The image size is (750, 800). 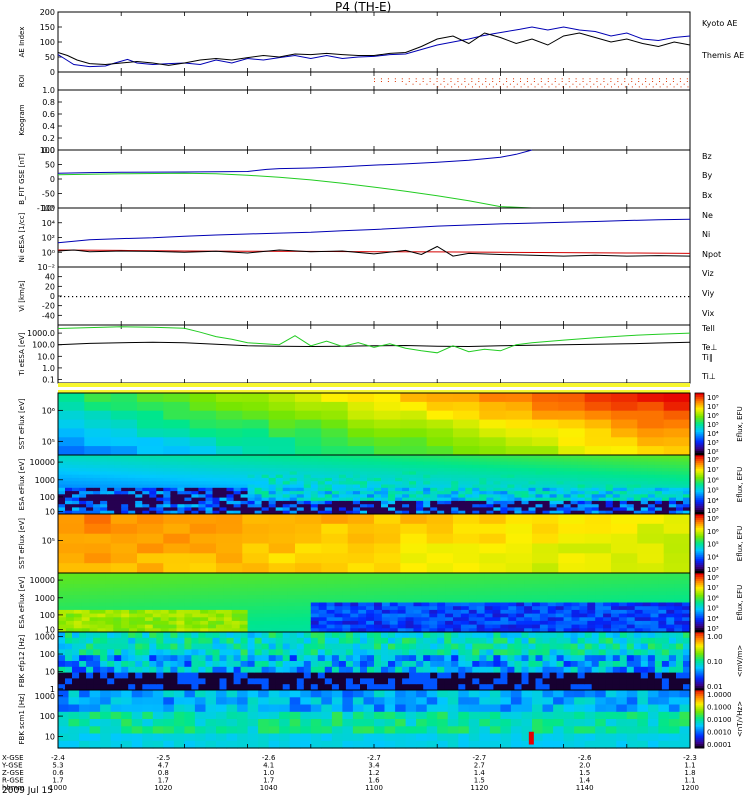 I want to click on legend-kyoto-ae: Kyoto AE, so click(x=719, y=23).